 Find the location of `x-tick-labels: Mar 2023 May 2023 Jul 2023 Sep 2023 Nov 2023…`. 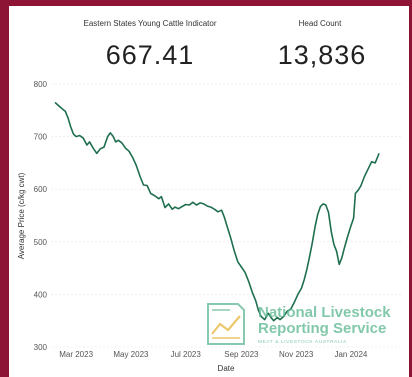

x-tick-labels: Mar 2023 May 2023 Jul 2023 Sep 2023 Nov 2023… is located at coordinates (213, 354).